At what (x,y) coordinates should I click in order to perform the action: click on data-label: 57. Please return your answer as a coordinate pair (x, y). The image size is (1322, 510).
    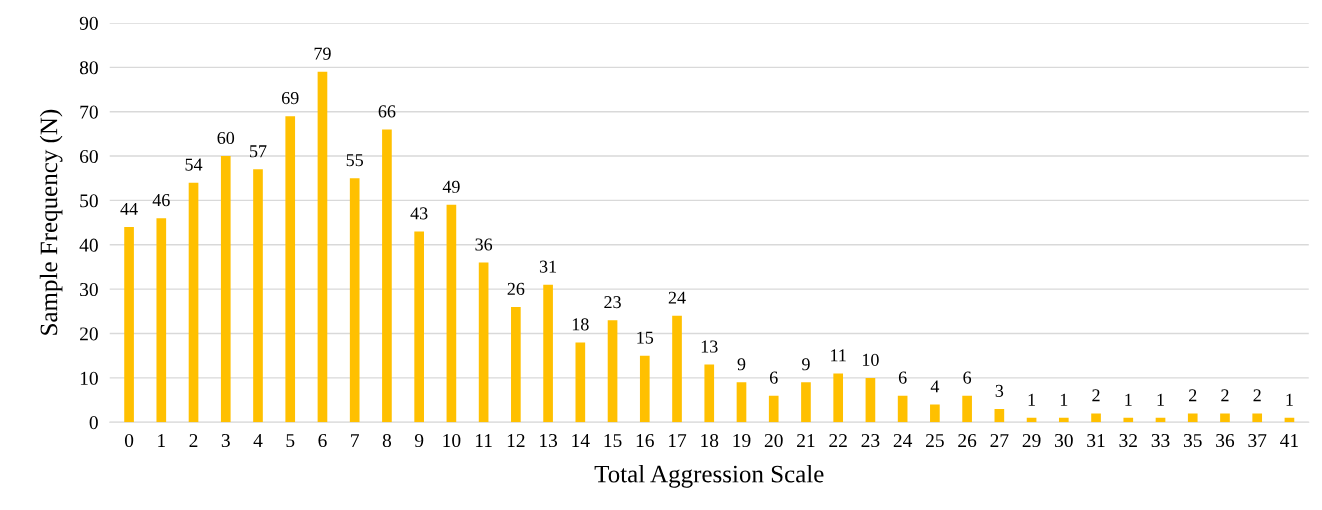
    Looking at the image, I should click on (258, 151).